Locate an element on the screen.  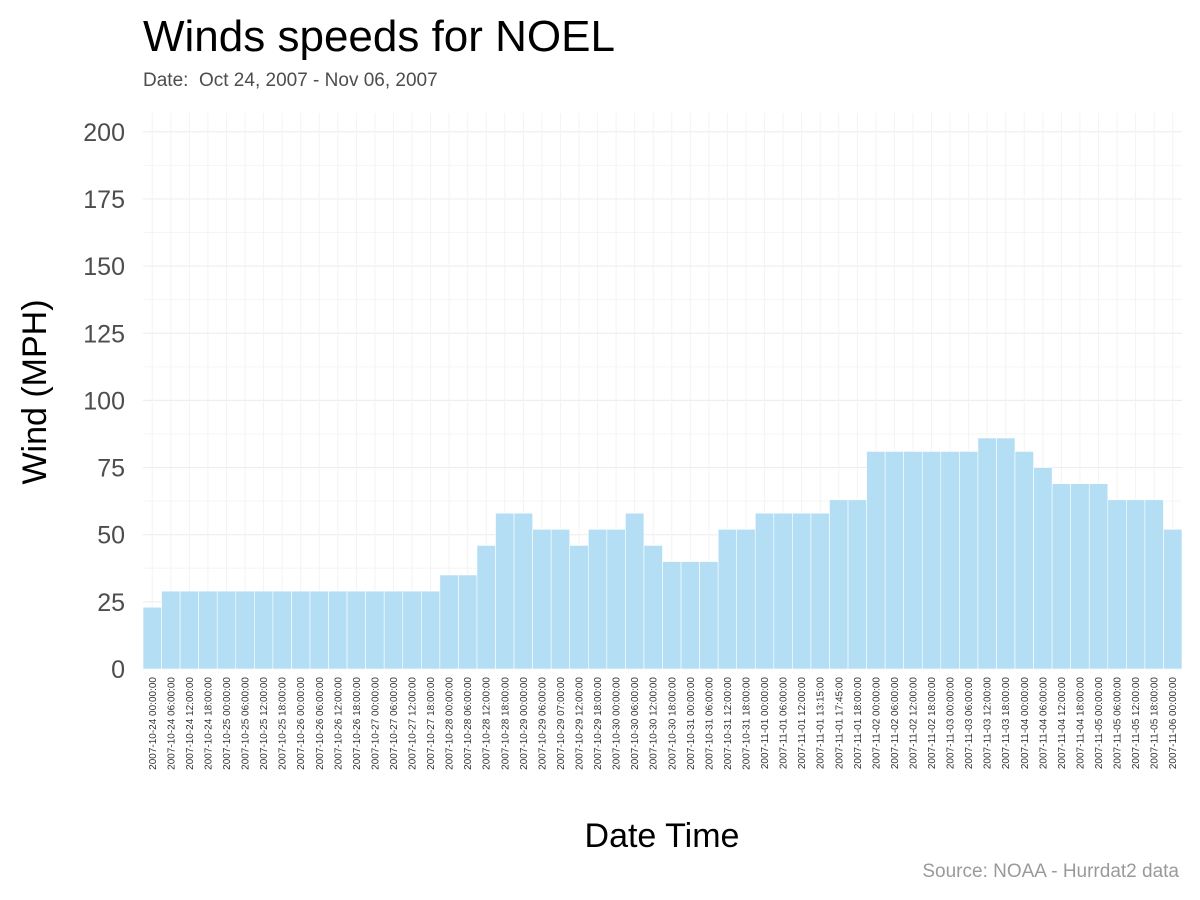
x-tick-label: 2007-10-25 12:00:00 is located at coordinates (264, 723).